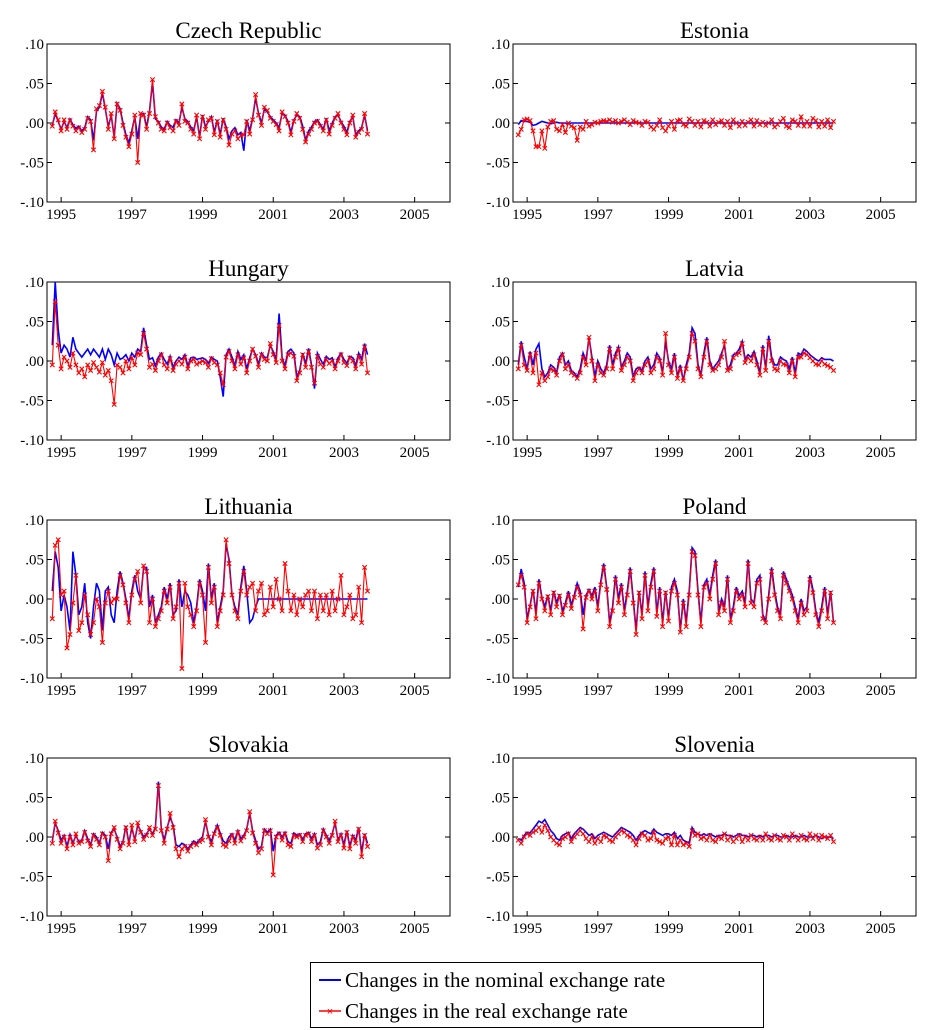 The image size is (938, 1030). Describe the element at coordinates (810, 929) in the screenshot. I see `x-tick-label: 2003` at that location.